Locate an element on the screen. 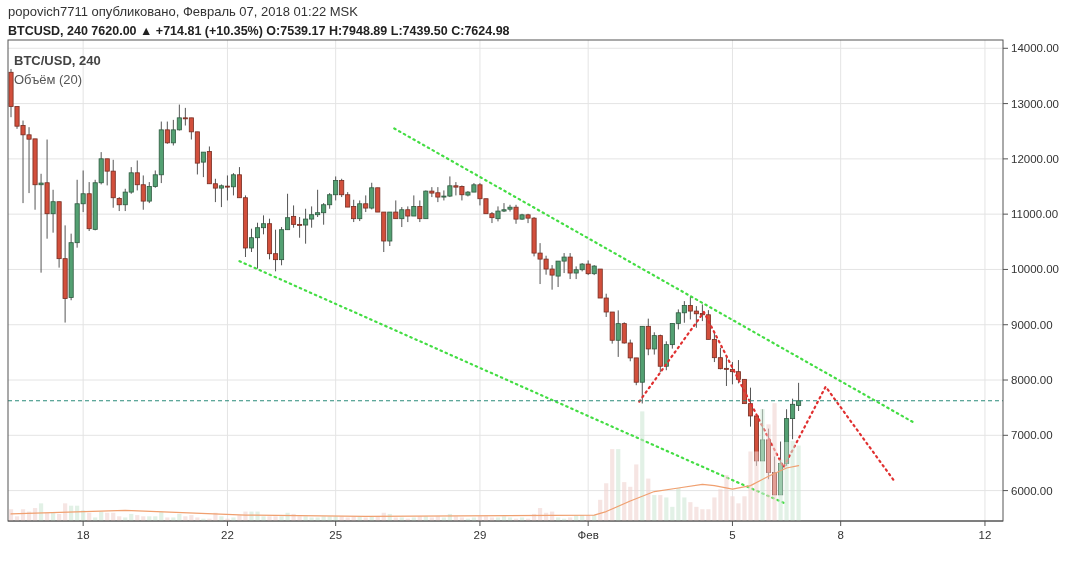 The height and width of the screenshot is (579, 1067). y-tick-label: 8000.00 is located at coordinates (1032, 380).